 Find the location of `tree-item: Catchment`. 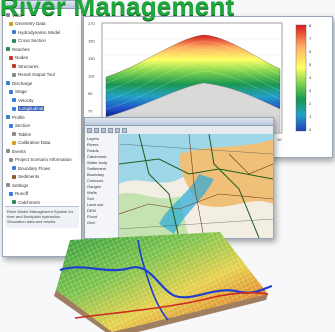

tree-item: Catchment is located at coordinates (42, 202).